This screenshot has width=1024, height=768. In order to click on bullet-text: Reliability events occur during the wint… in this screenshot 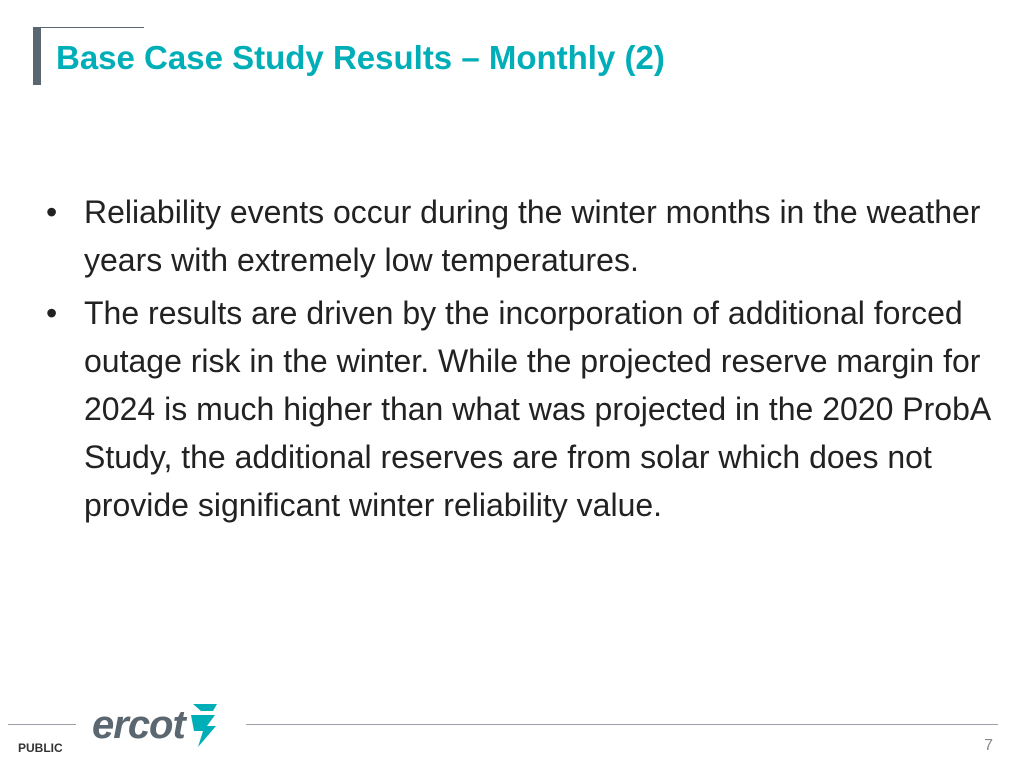, I will do `click(532, 236)`.